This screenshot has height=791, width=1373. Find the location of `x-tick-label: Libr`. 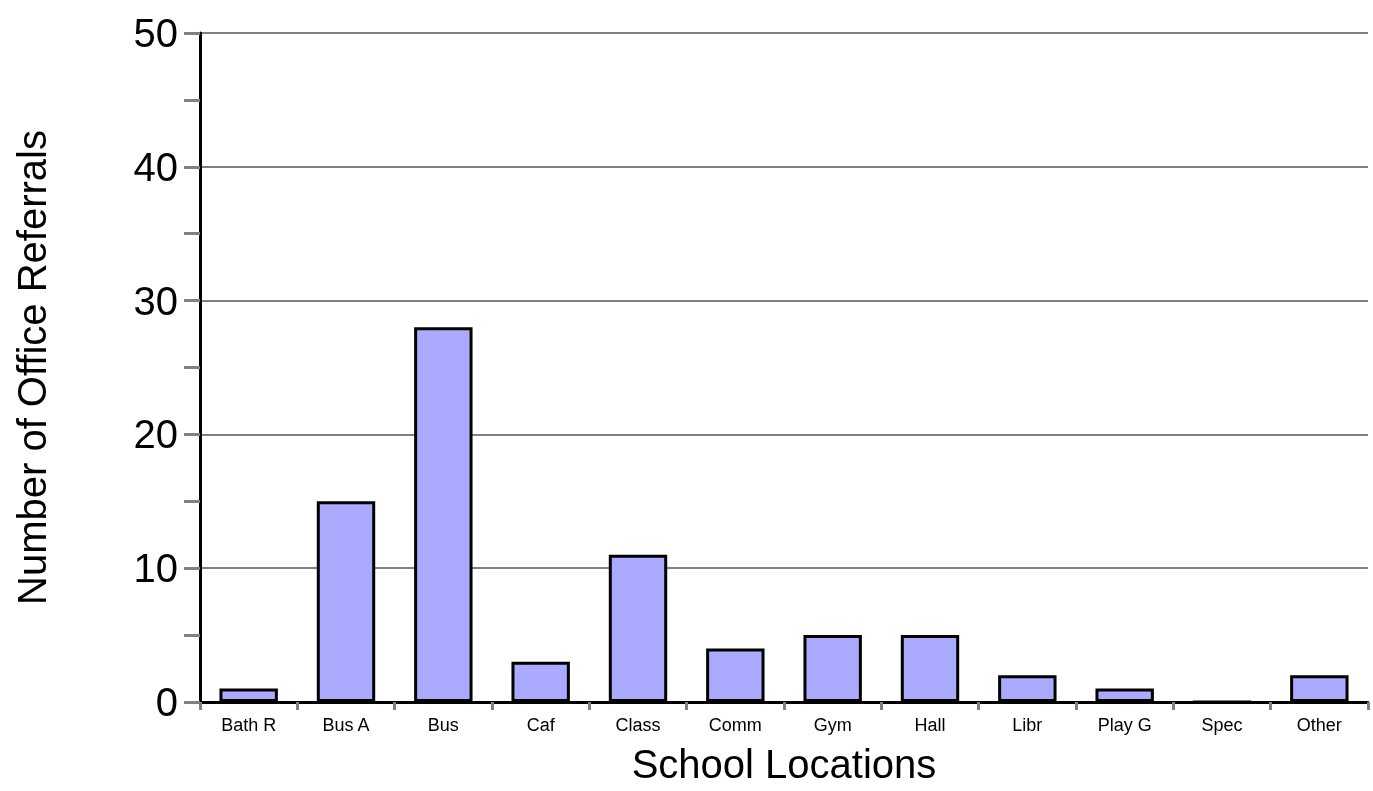

x-tick-label: Libr is located at coordinates (1027, 725).